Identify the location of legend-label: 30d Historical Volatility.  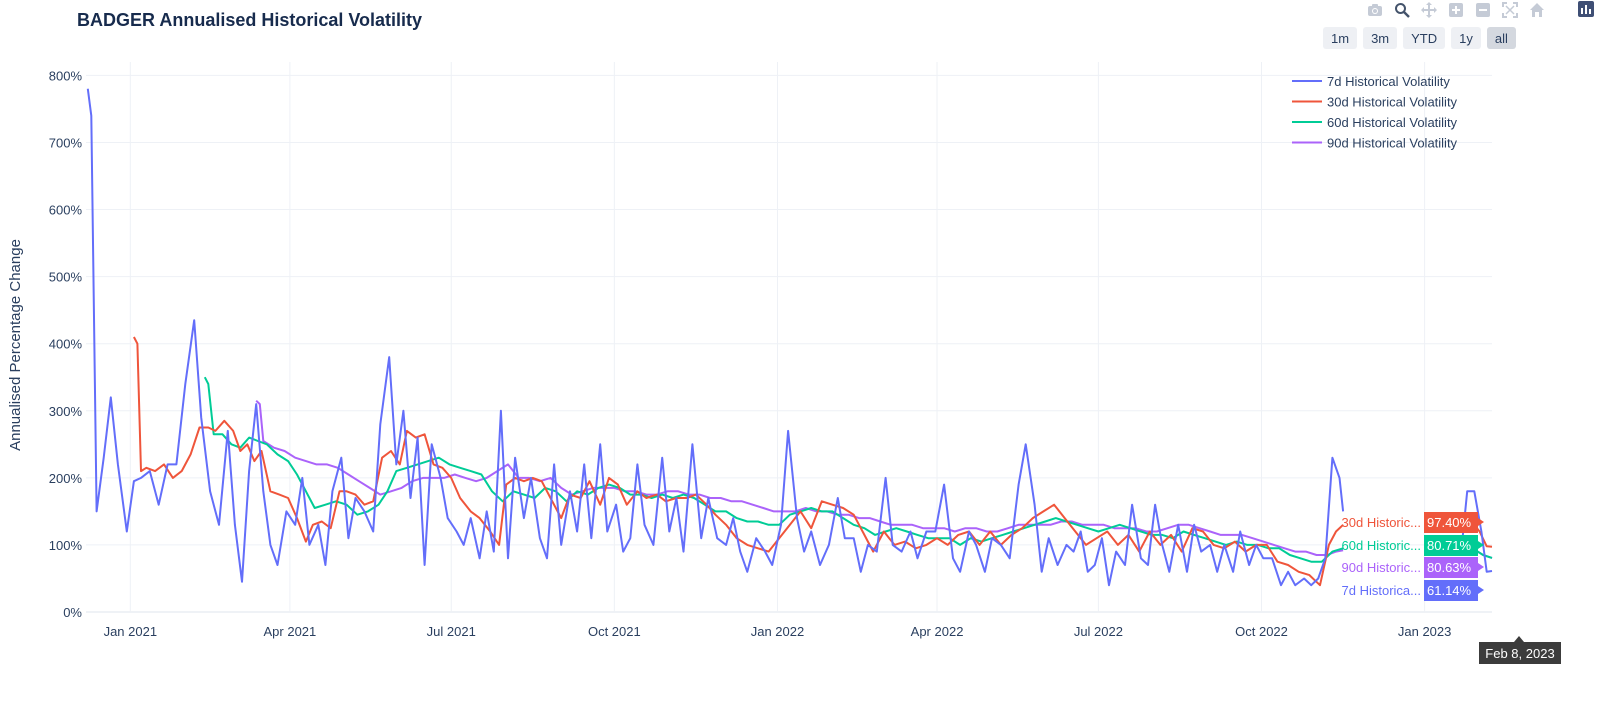
(1392, 102).